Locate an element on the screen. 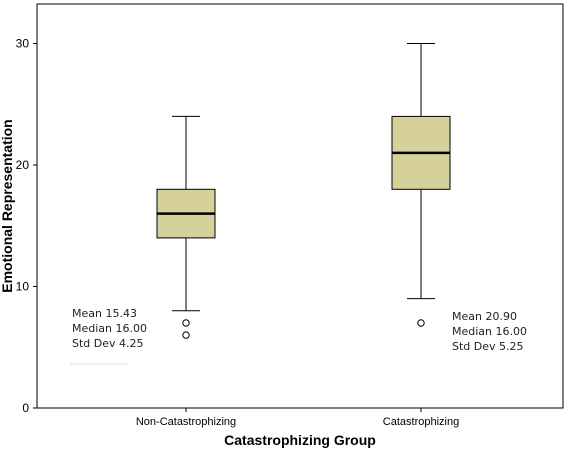  x-category-label: Catastrophizing is located at coordinates (421, 422).